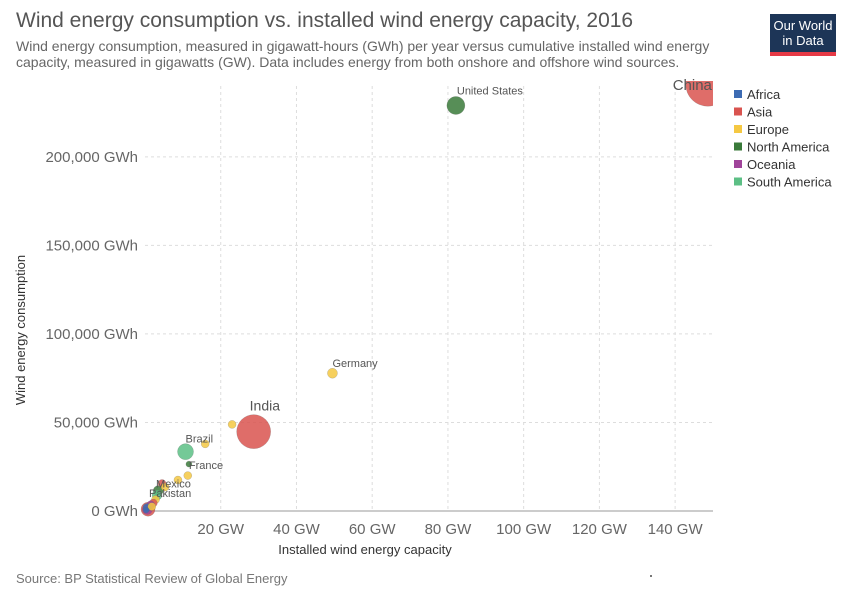  I want to click on x-tick-label: 120 GW, so click(600, 529).